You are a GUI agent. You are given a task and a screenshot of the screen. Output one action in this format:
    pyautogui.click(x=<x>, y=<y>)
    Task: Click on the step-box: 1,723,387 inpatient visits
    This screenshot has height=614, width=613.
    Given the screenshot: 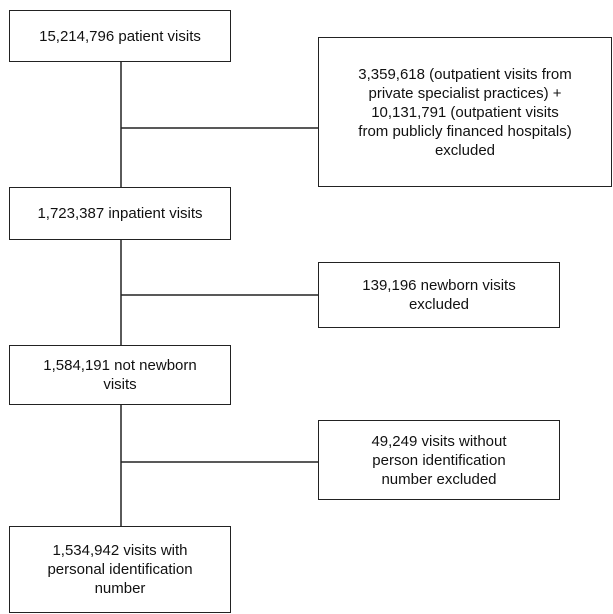 What is the action you would take?
    pyautogui.click(x=120, y=213)
    